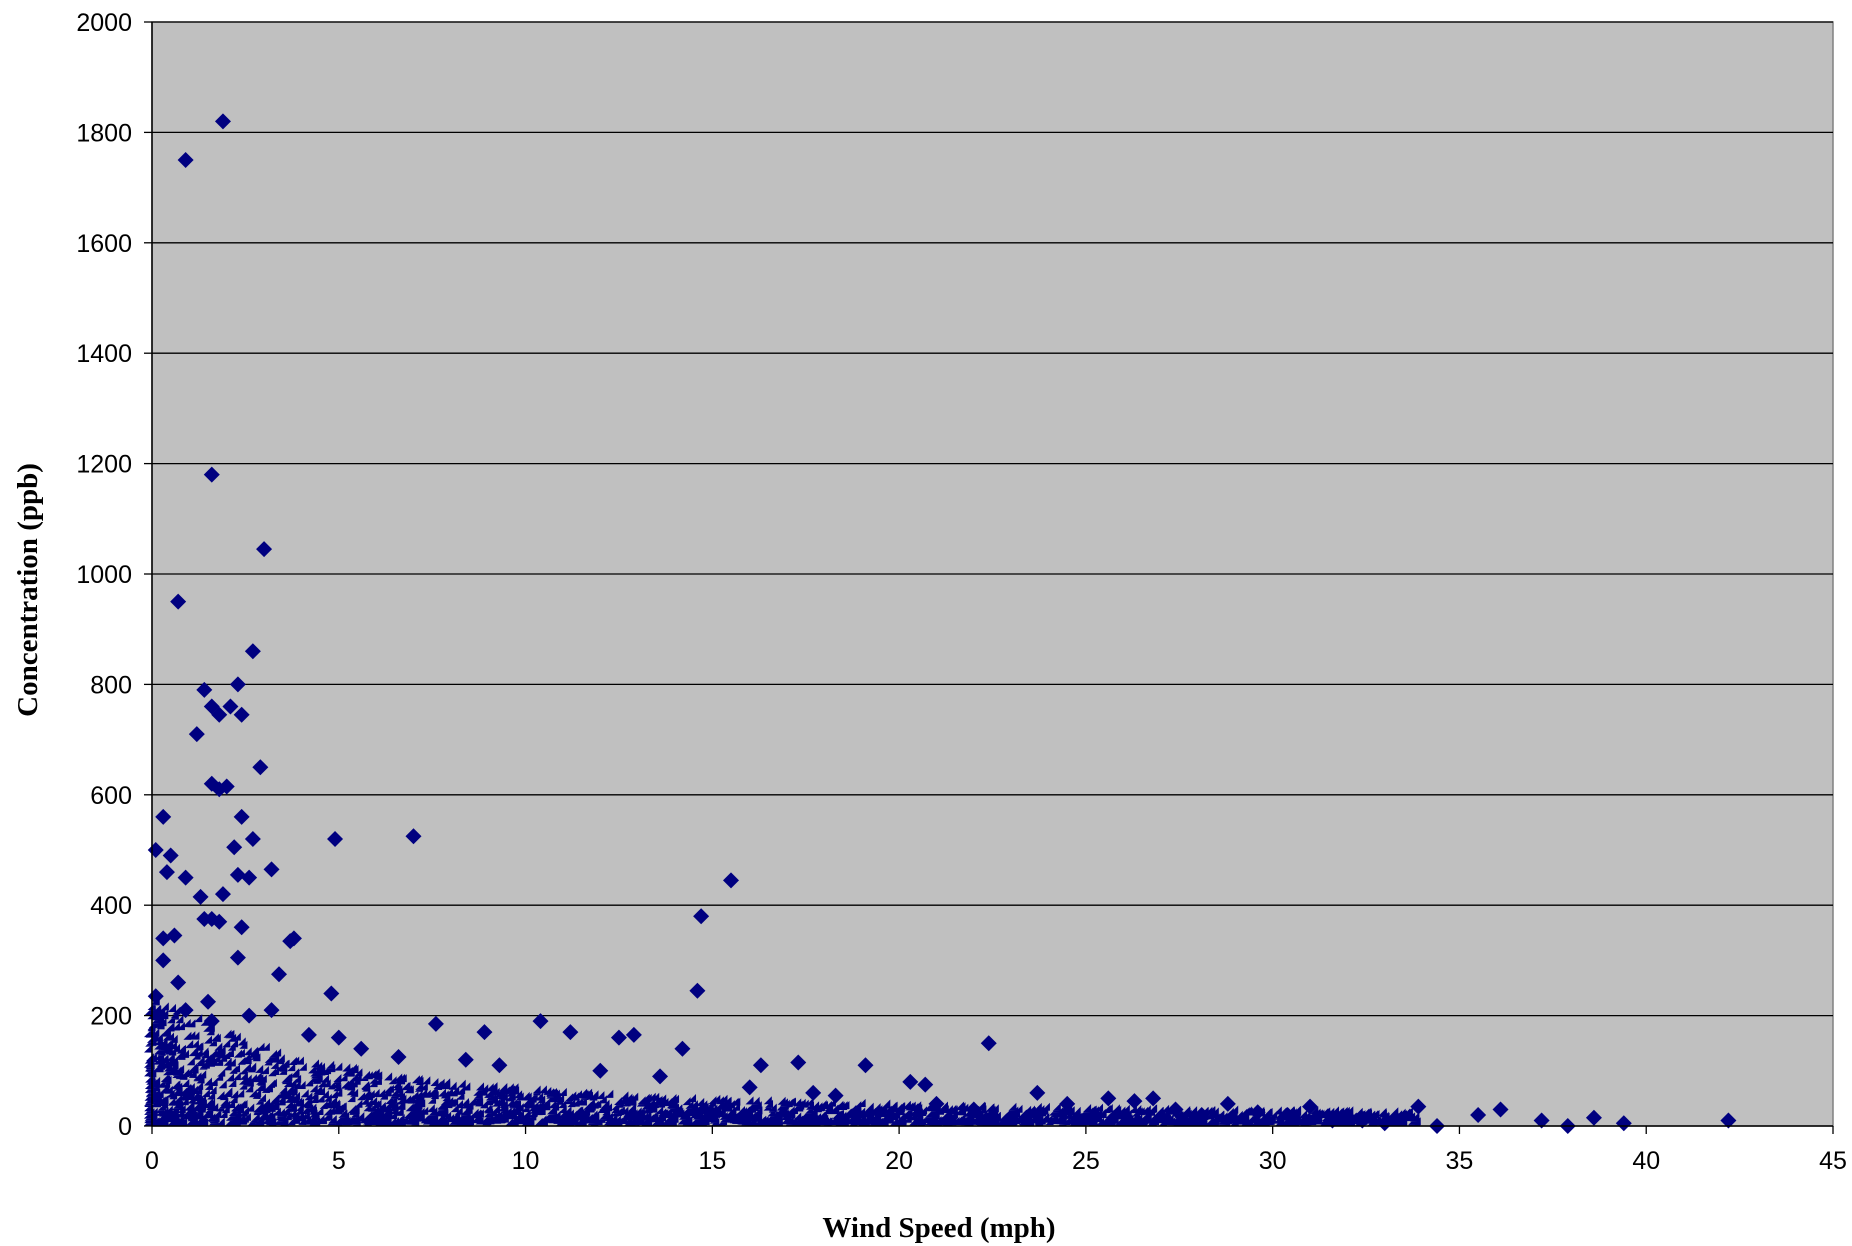  I want to click on x-axis-ticks: 0 5 10 15 20 25 30 35 40 45, so click(996, 1150).